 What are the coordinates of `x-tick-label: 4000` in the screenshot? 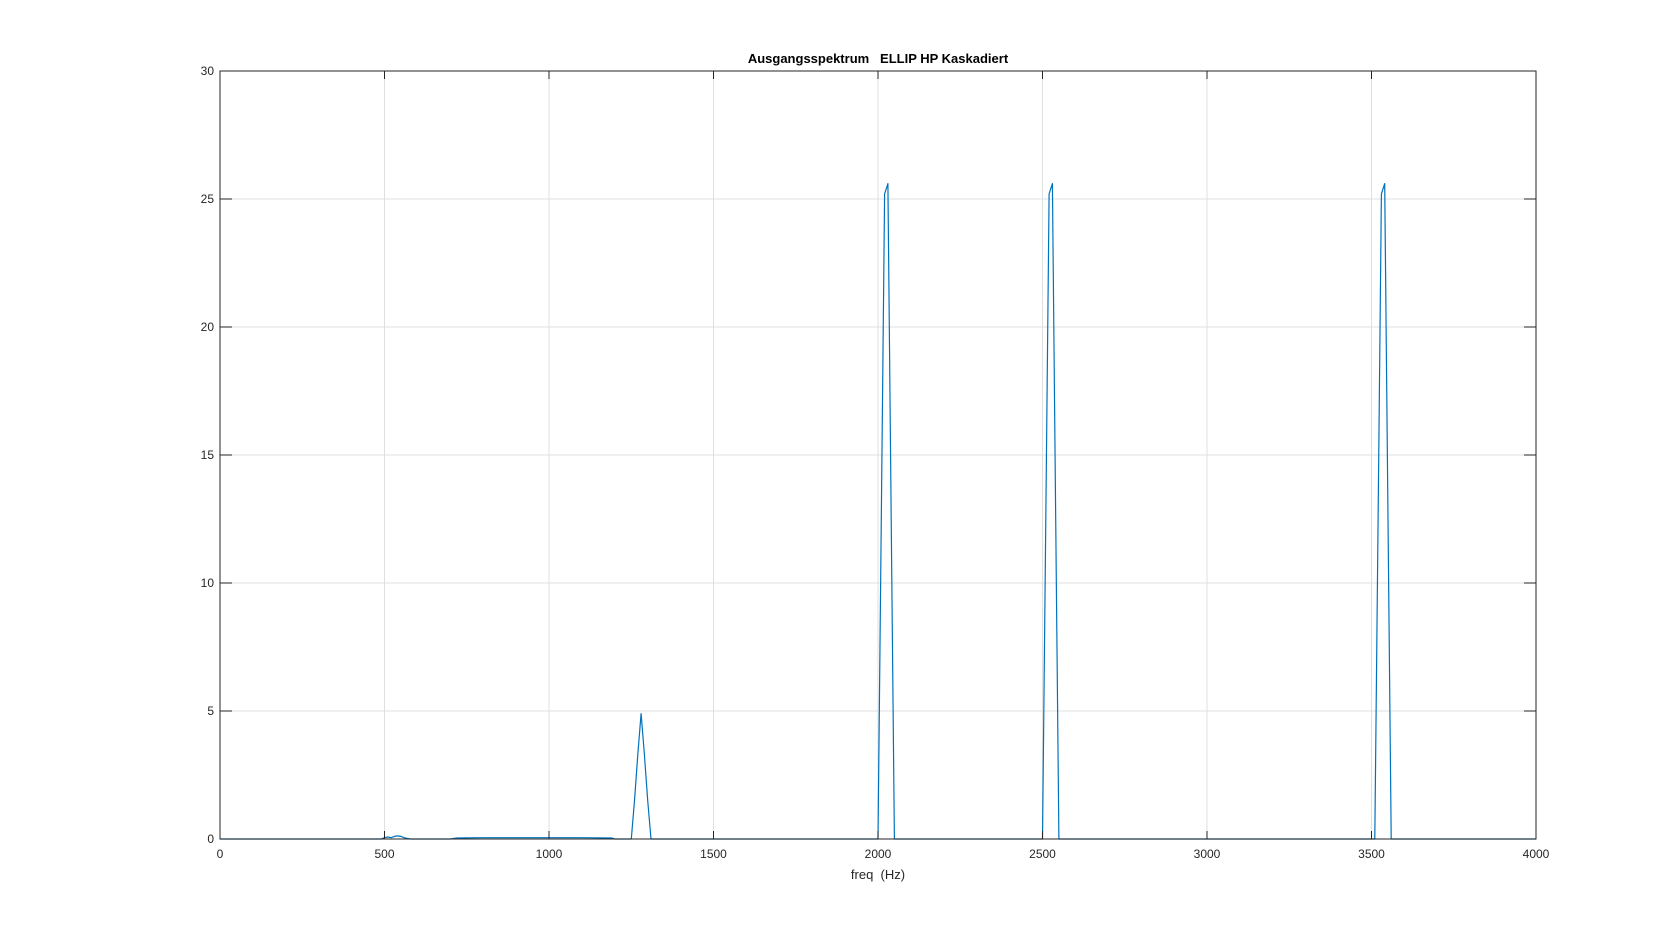 It's located at (1536, 854).